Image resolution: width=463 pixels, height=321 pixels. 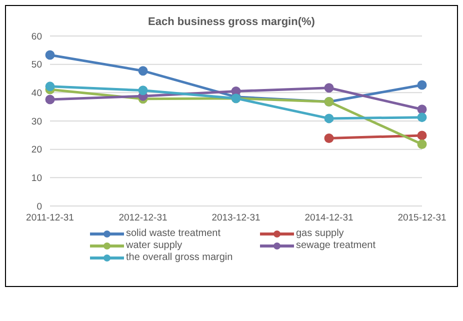 I want to click on y-tick-label: 10, so click(x=36, y=178).